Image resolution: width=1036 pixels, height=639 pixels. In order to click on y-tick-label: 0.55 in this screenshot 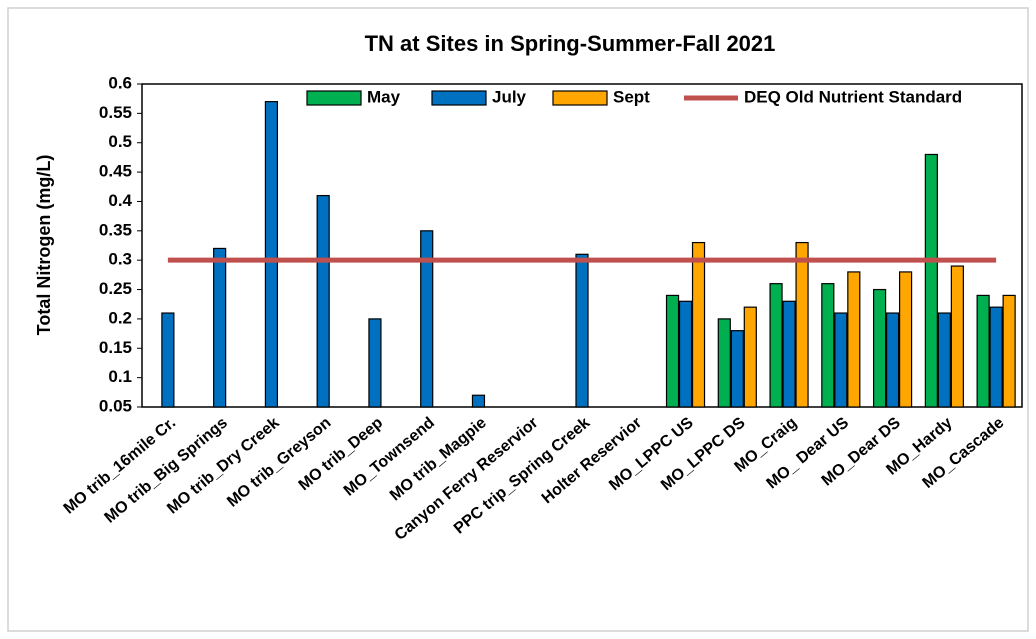, I will do `click(115, 112)`.